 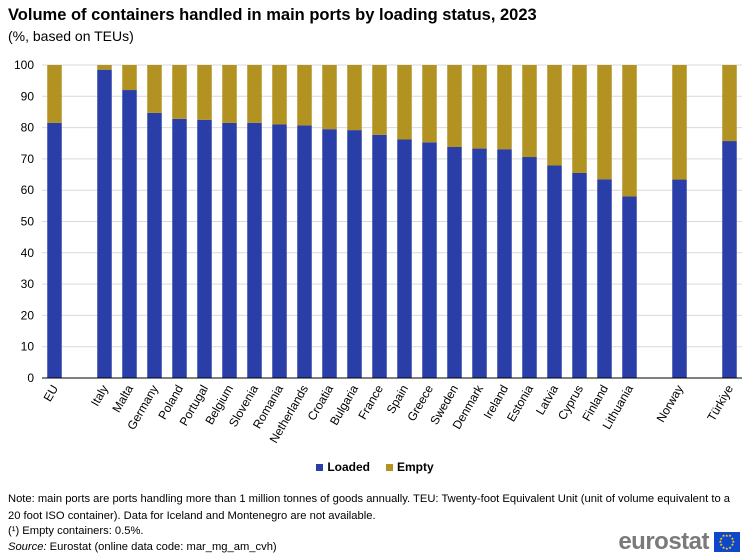 What do you see at coordinates (28, 253) in the screenshot?
I see `y-tick-label: 40` at bounding box center [28, 253].